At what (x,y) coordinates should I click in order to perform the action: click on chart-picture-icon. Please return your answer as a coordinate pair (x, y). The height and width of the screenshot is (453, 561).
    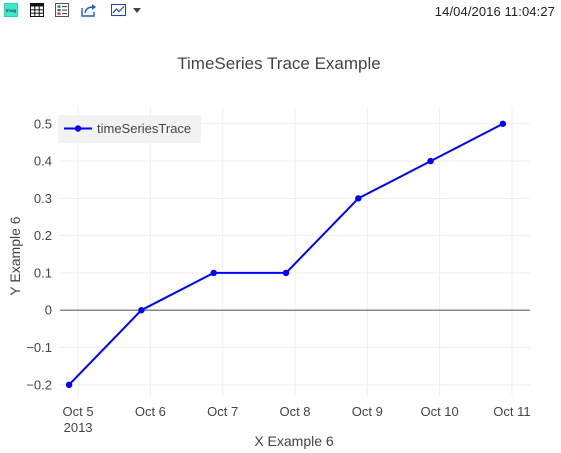
    Looking at the image, I should click on (119, 10).